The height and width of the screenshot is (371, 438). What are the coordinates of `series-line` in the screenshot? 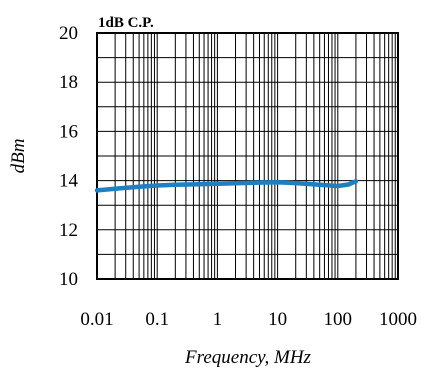 It's located at (226, 186).